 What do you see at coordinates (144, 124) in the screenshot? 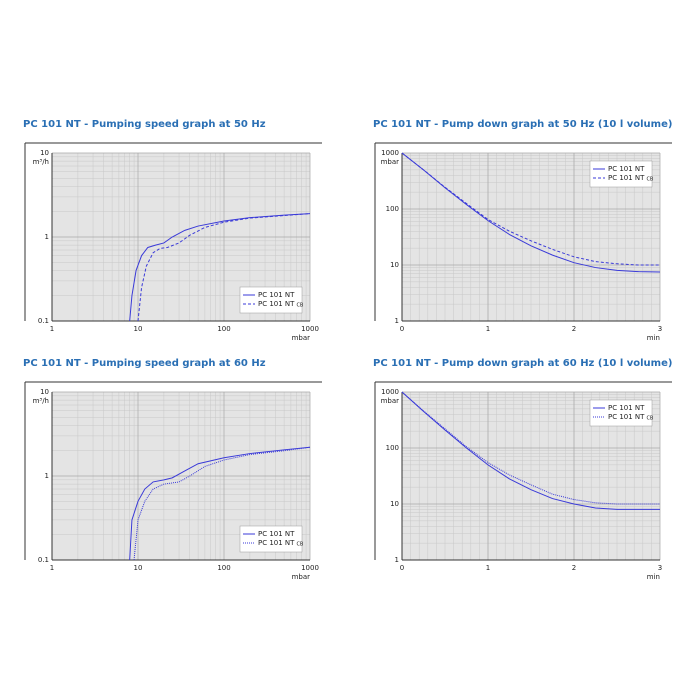
I see `chart-title: PC 101 NT - Pumping speed graph at 50 Hz` at bounding box center [144, 124].